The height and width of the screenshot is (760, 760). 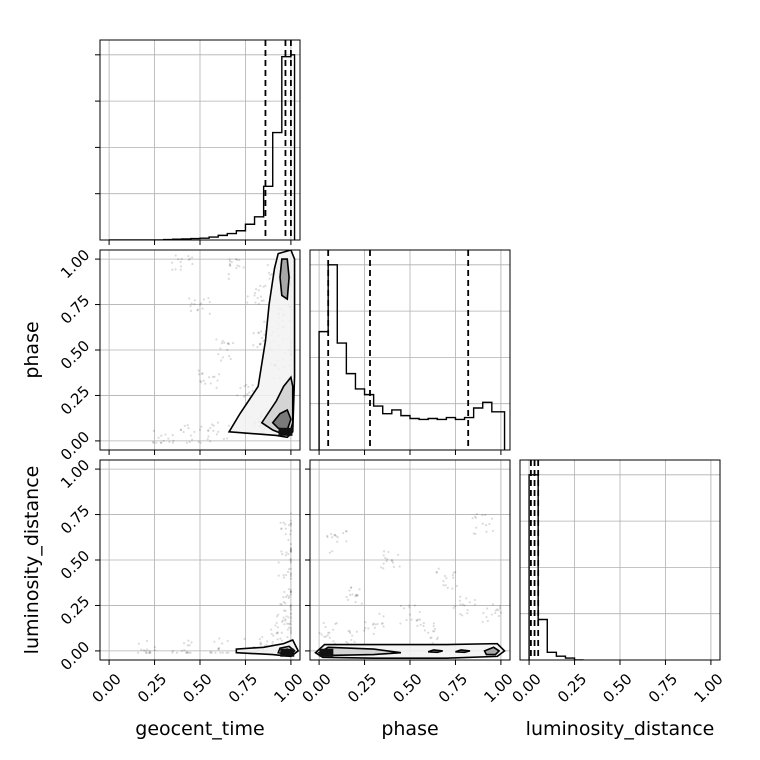 I want to click on x-tick-label: 0.75, so click(x=453, y=688).